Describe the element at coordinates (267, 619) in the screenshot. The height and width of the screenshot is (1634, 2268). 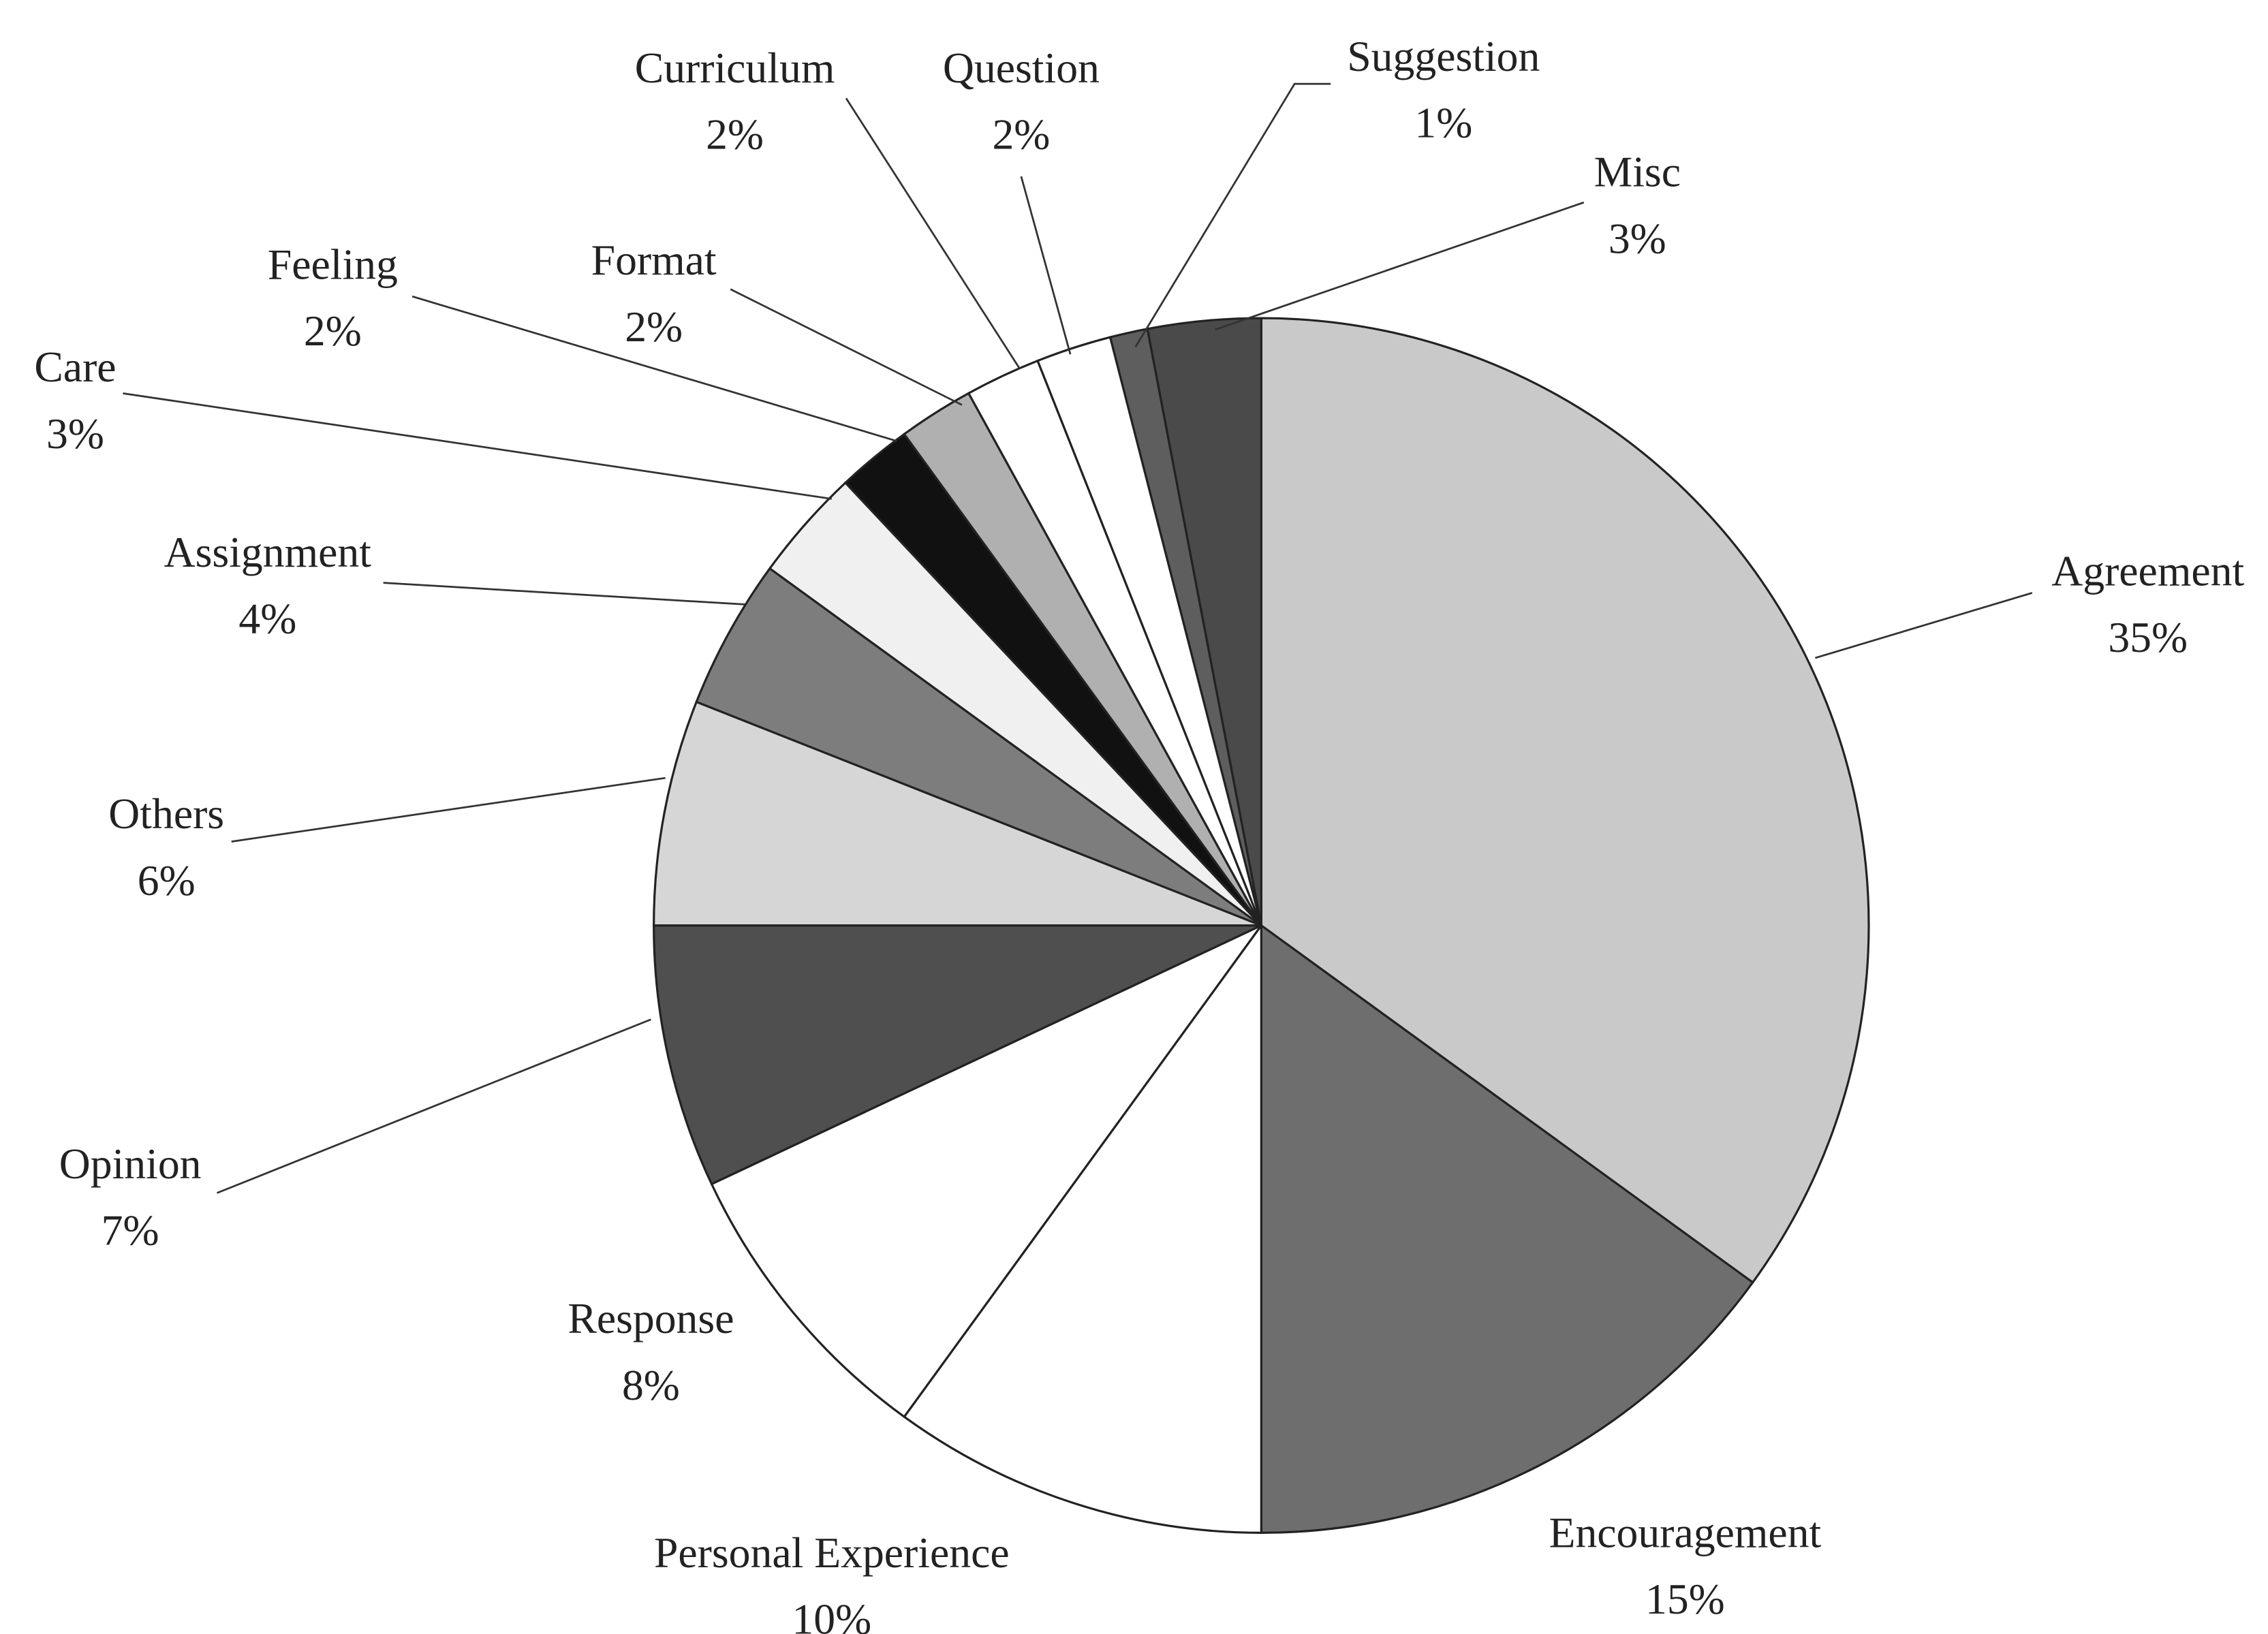
I see `slice-value-label: 4%` at that location.